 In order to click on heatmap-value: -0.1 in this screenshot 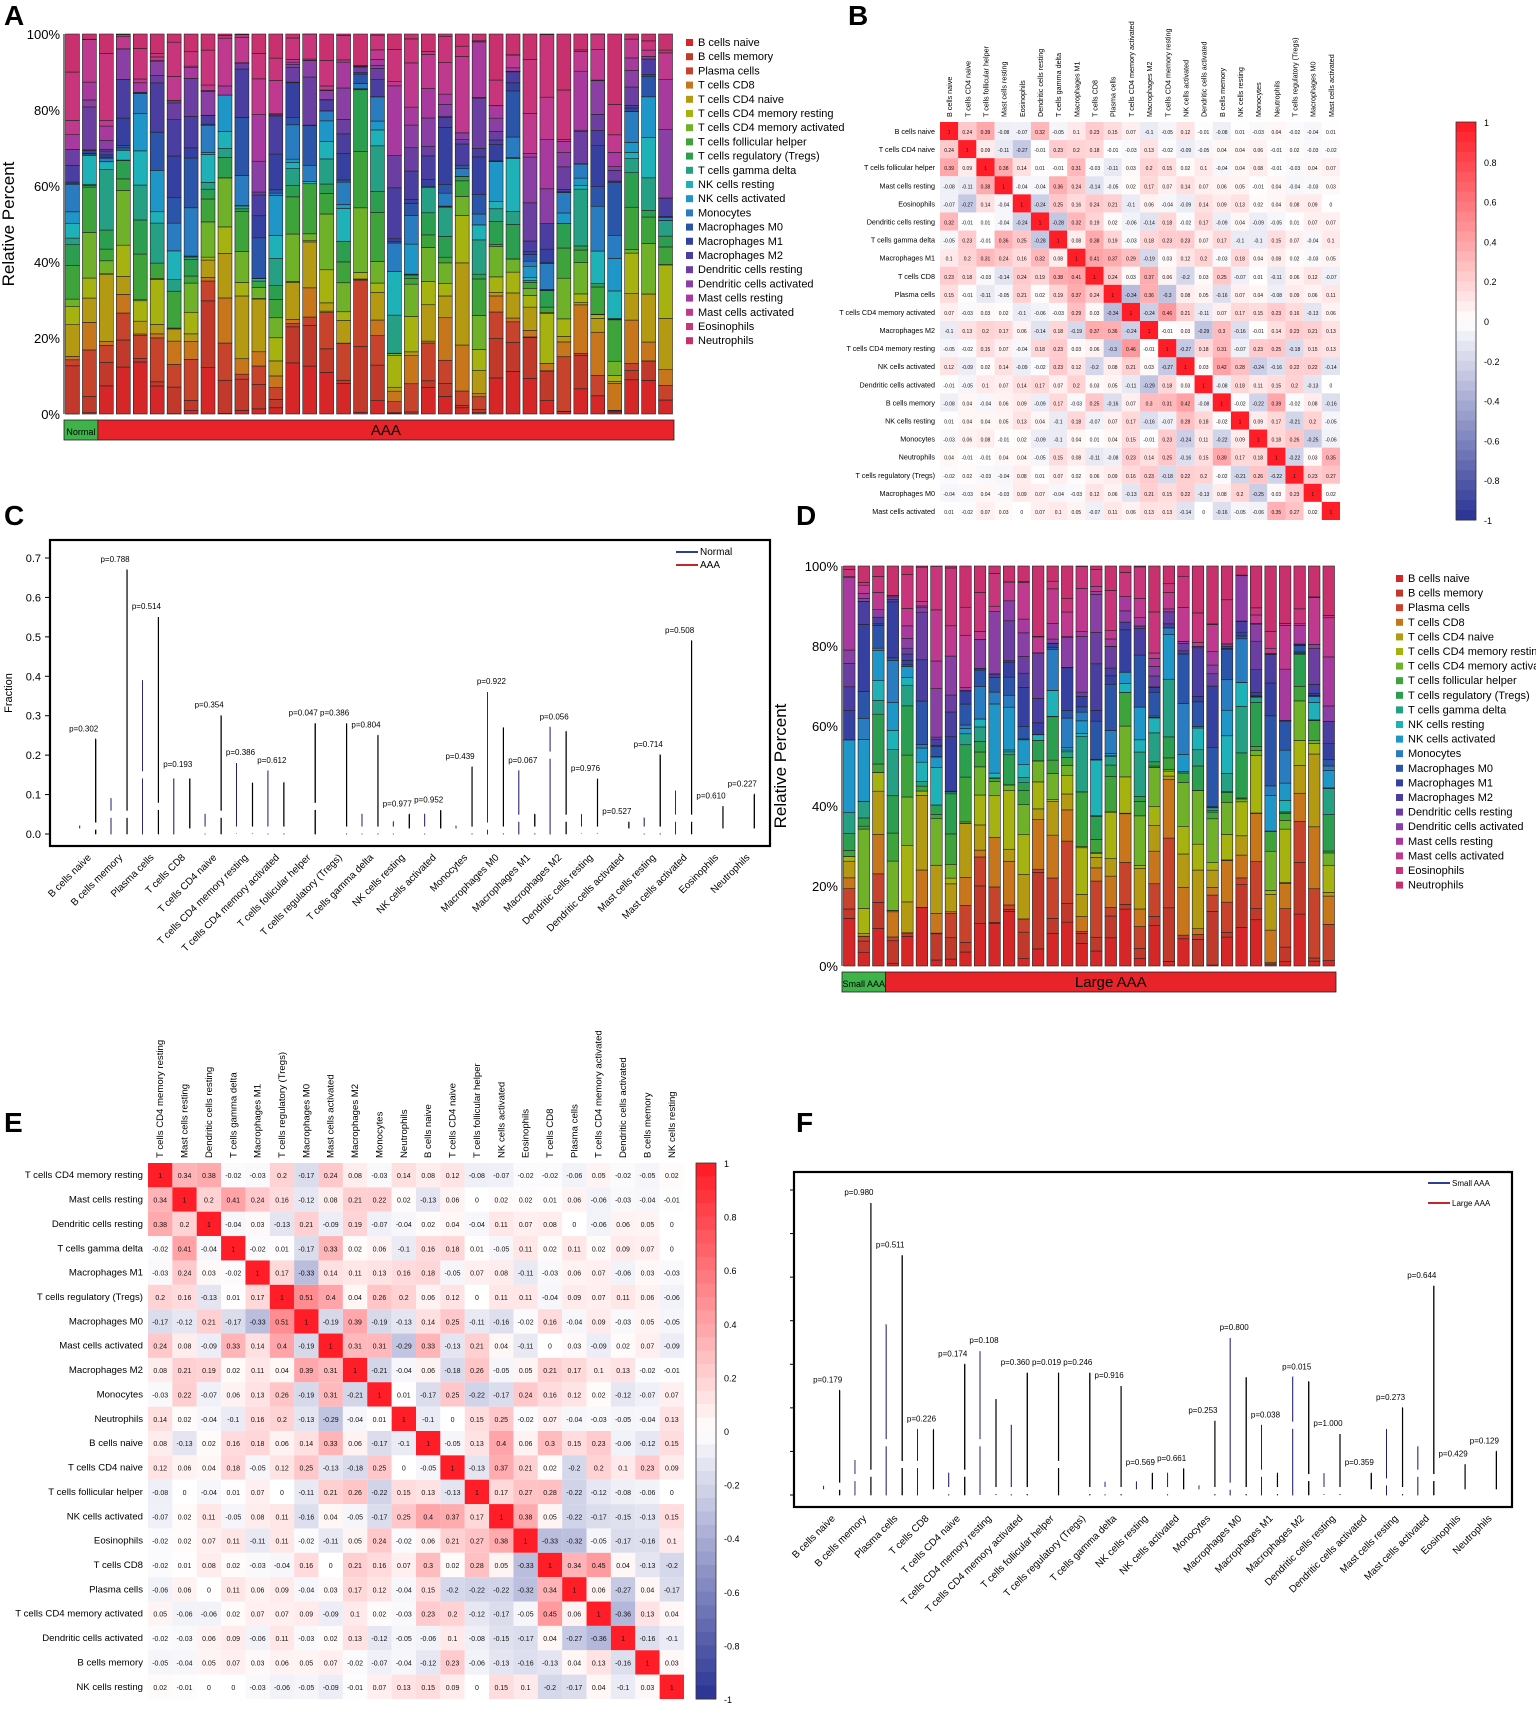, I will do `click(672, 1639)`.